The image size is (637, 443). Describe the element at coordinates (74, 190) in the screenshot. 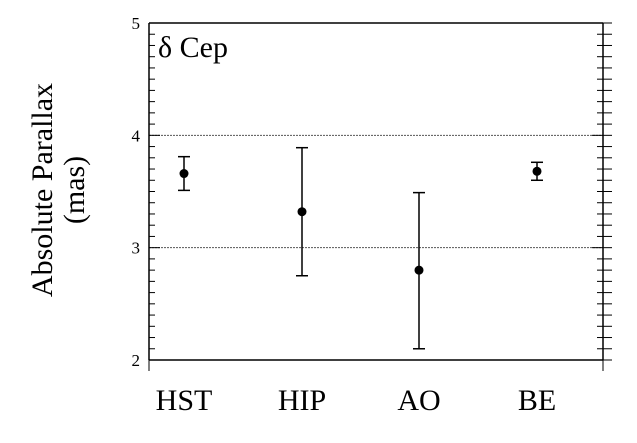

I see `y-axis-label-line2: (mas)` at that location.